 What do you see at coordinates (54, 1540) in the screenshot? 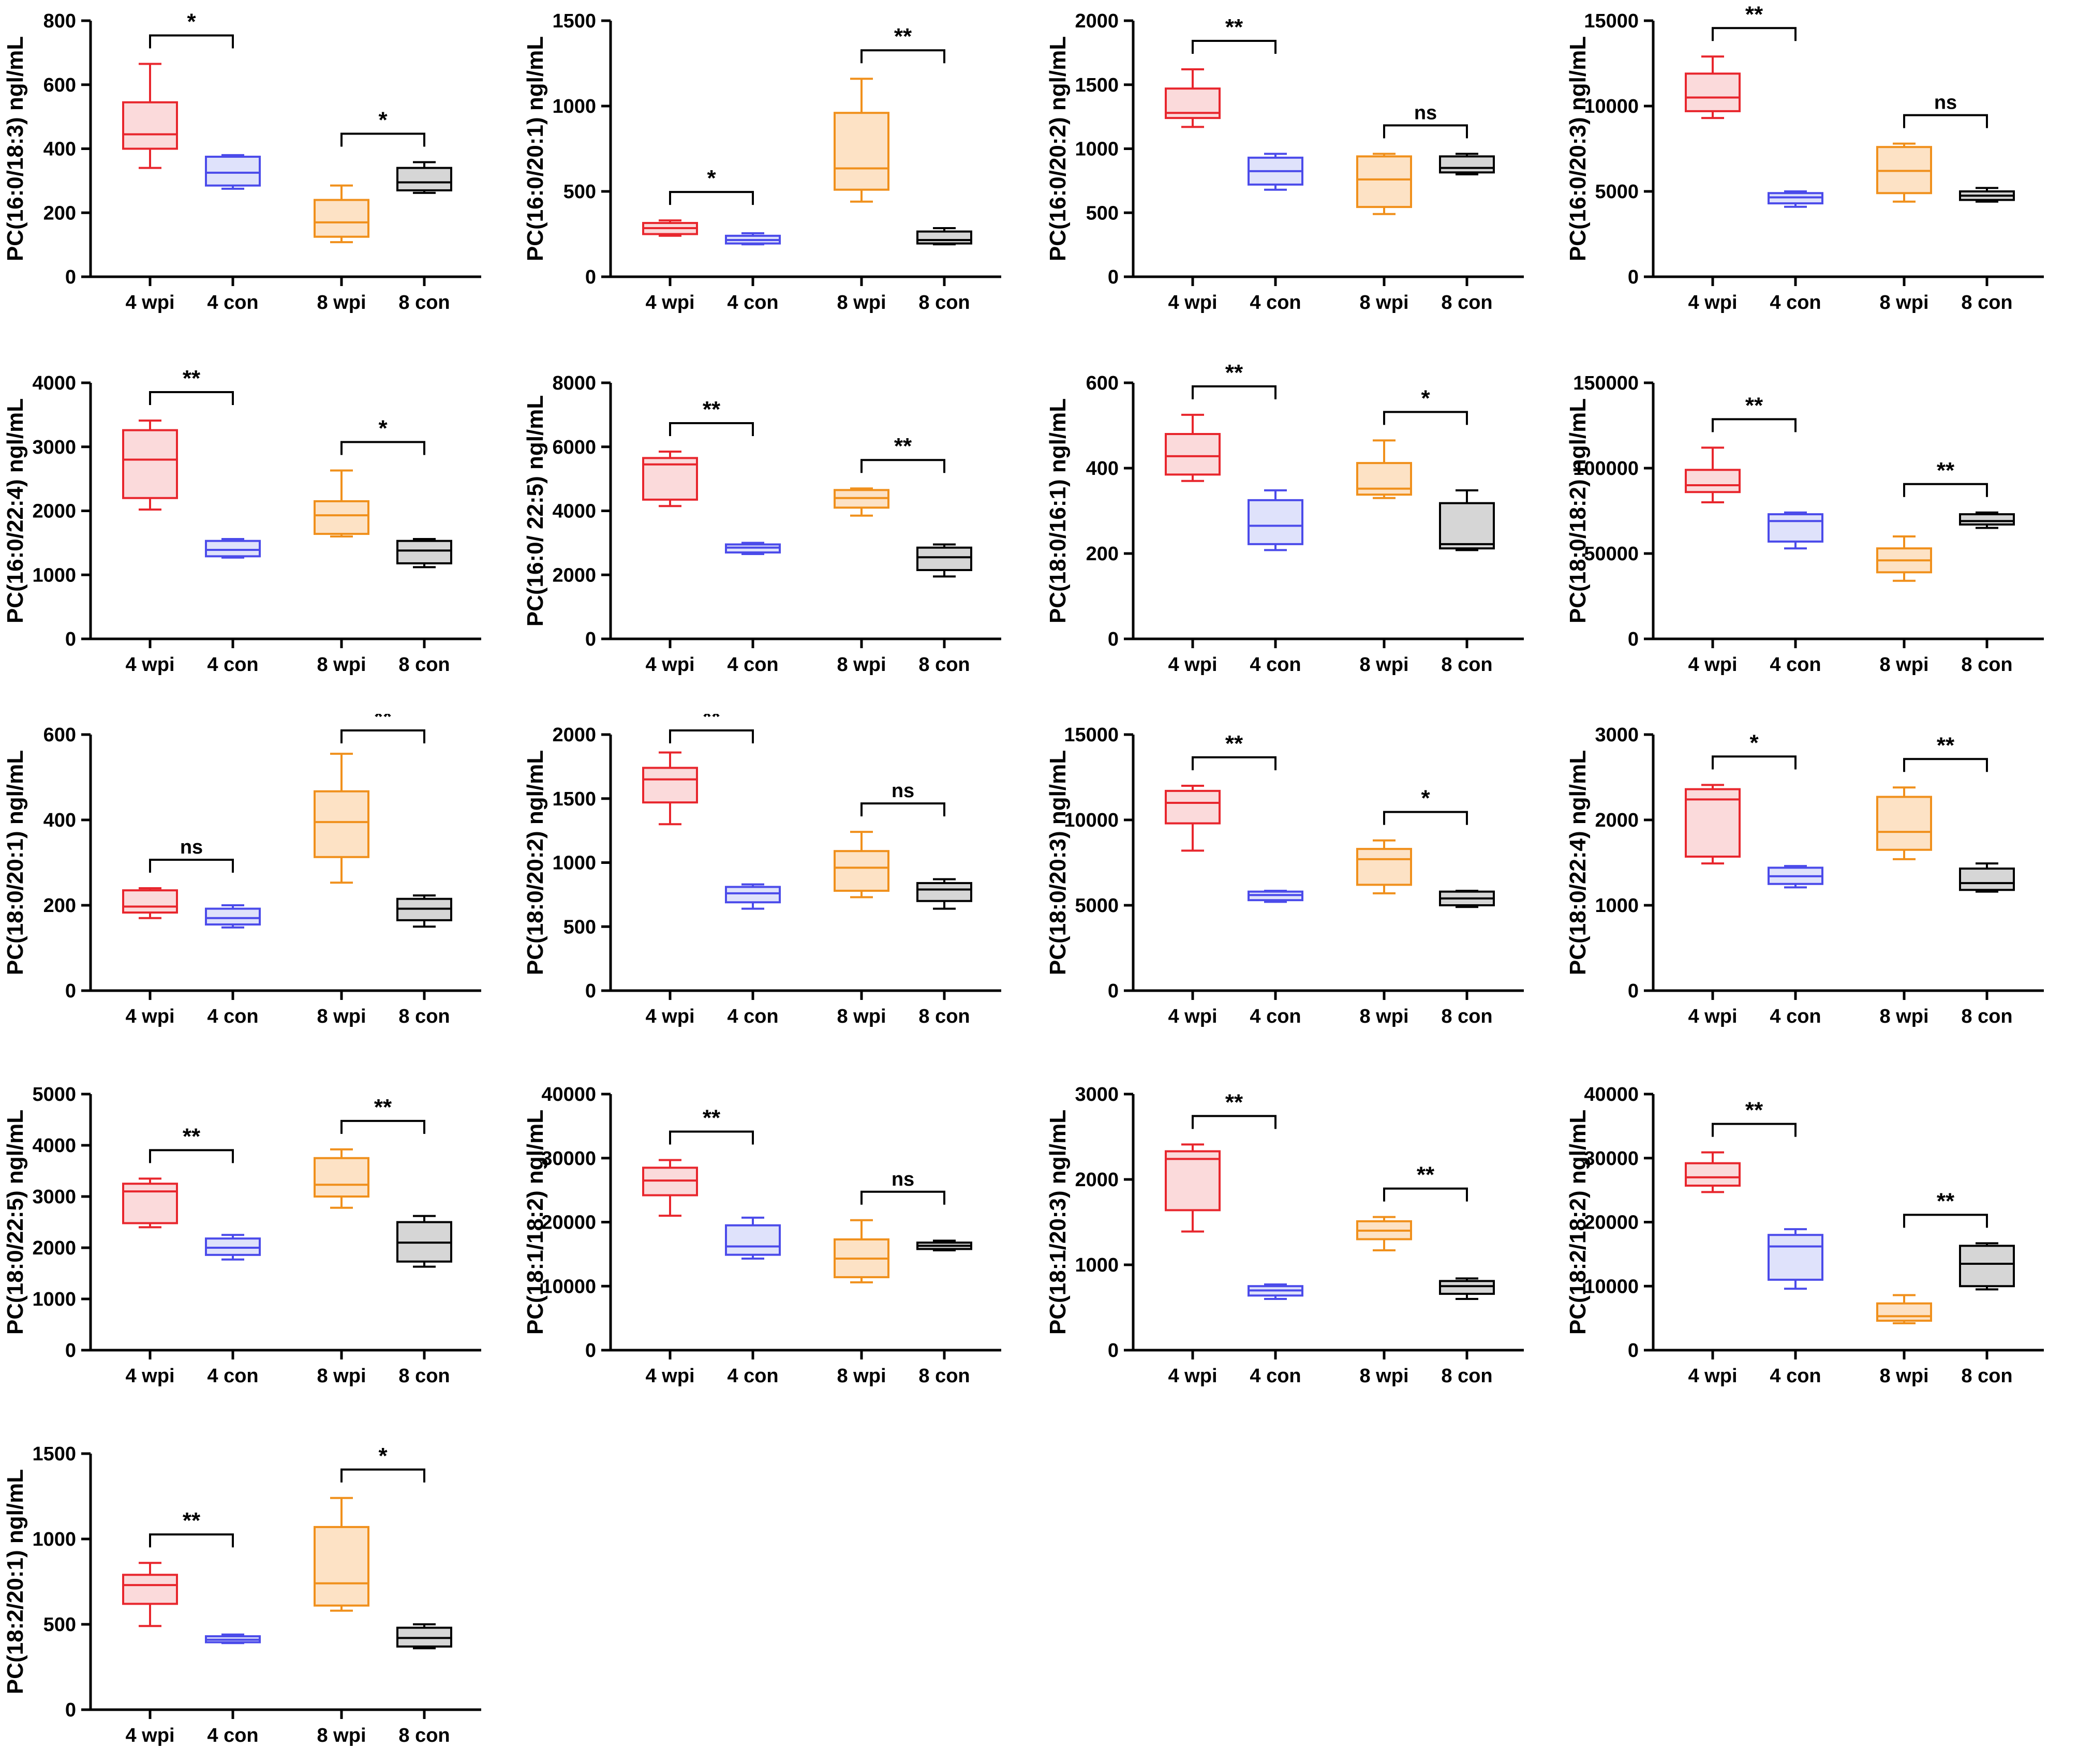
I see `y-tick-label: 1000` at bounding box center [54, 1540].